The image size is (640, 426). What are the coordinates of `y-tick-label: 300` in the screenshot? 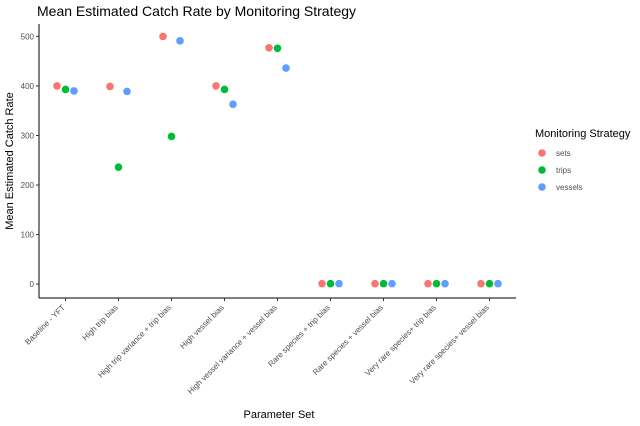 It's located at (28, 135).